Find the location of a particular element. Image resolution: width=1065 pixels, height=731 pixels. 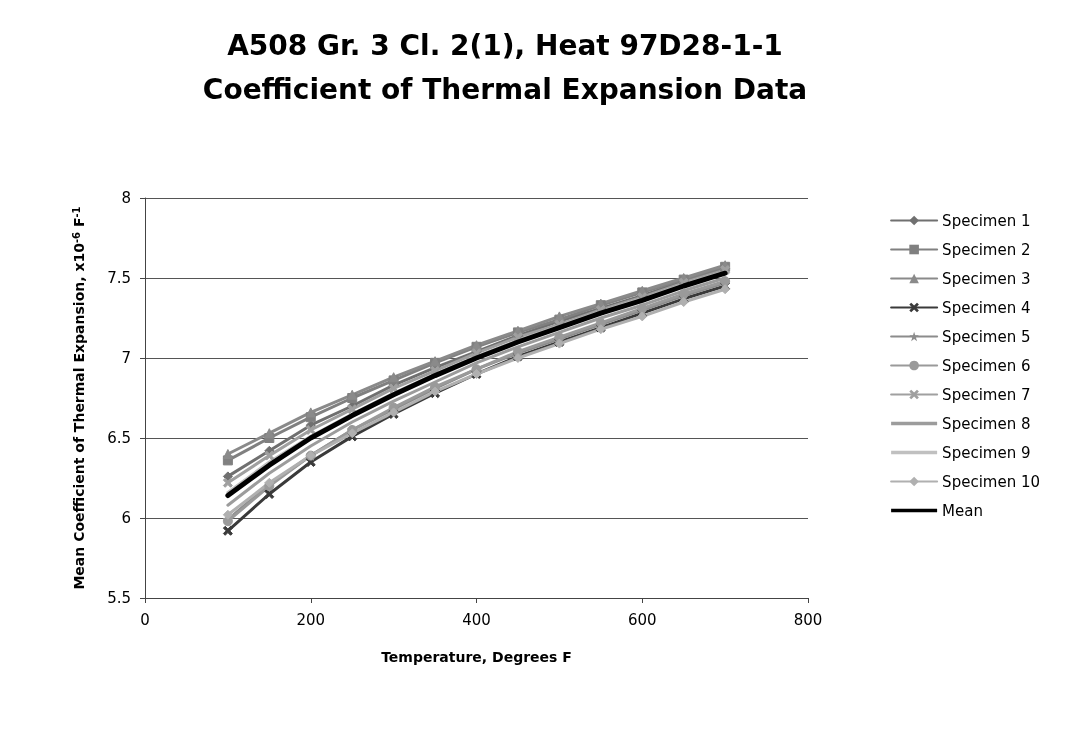

legend-label: Specimen 5 is located at coordinates (986, 336).